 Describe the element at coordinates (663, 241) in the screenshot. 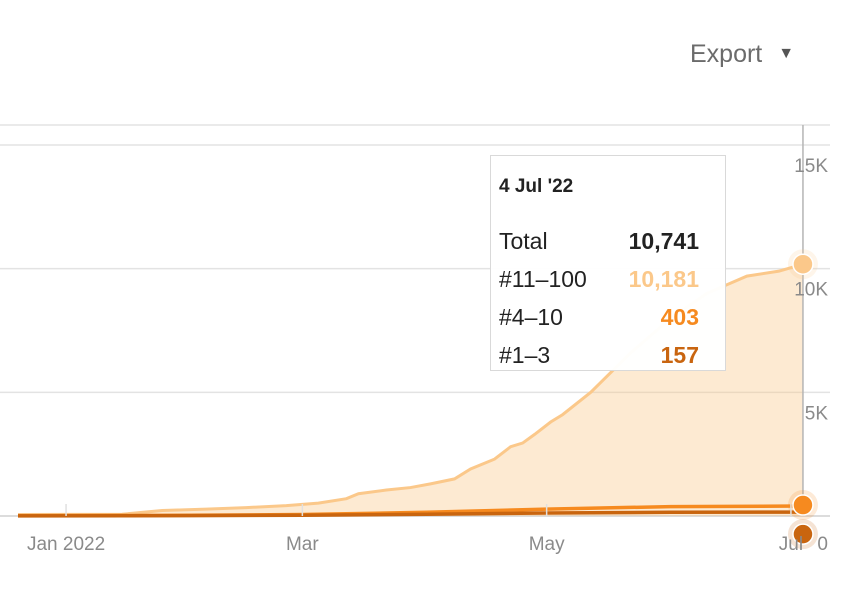

I see `tooltip-total-value: 10,741` at that location.